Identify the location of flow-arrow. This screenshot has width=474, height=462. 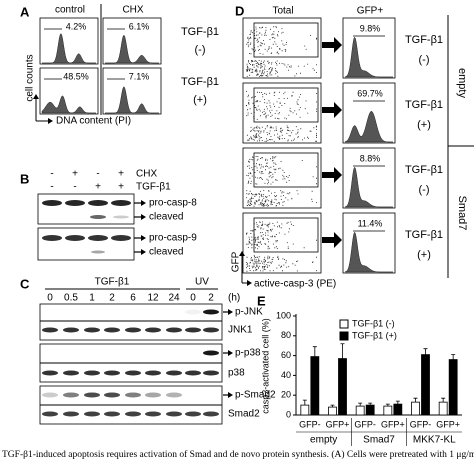
(332, 240).